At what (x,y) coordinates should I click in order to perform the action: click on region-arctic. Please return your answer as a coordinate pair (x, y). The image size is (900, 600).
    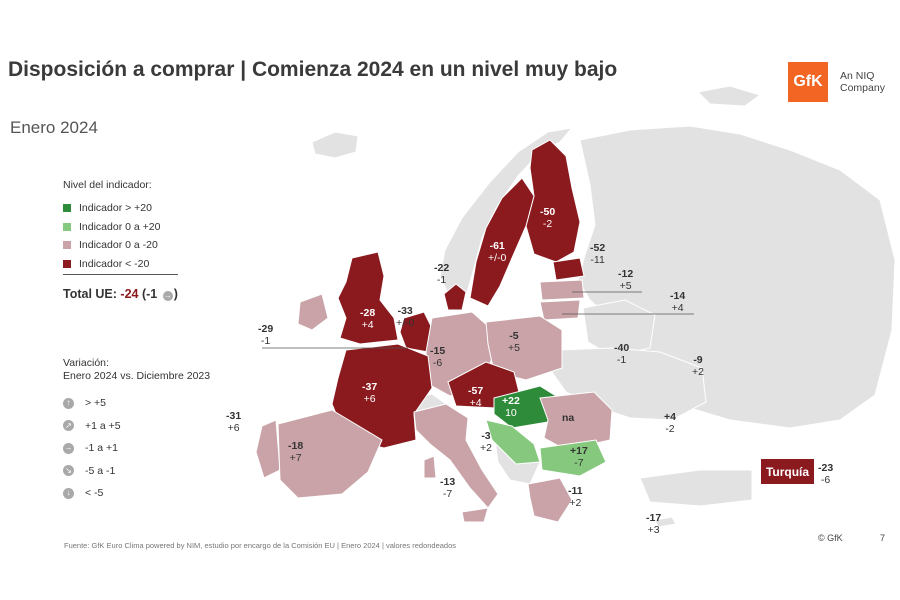
    Looking at the image, I should click on (729, 96).